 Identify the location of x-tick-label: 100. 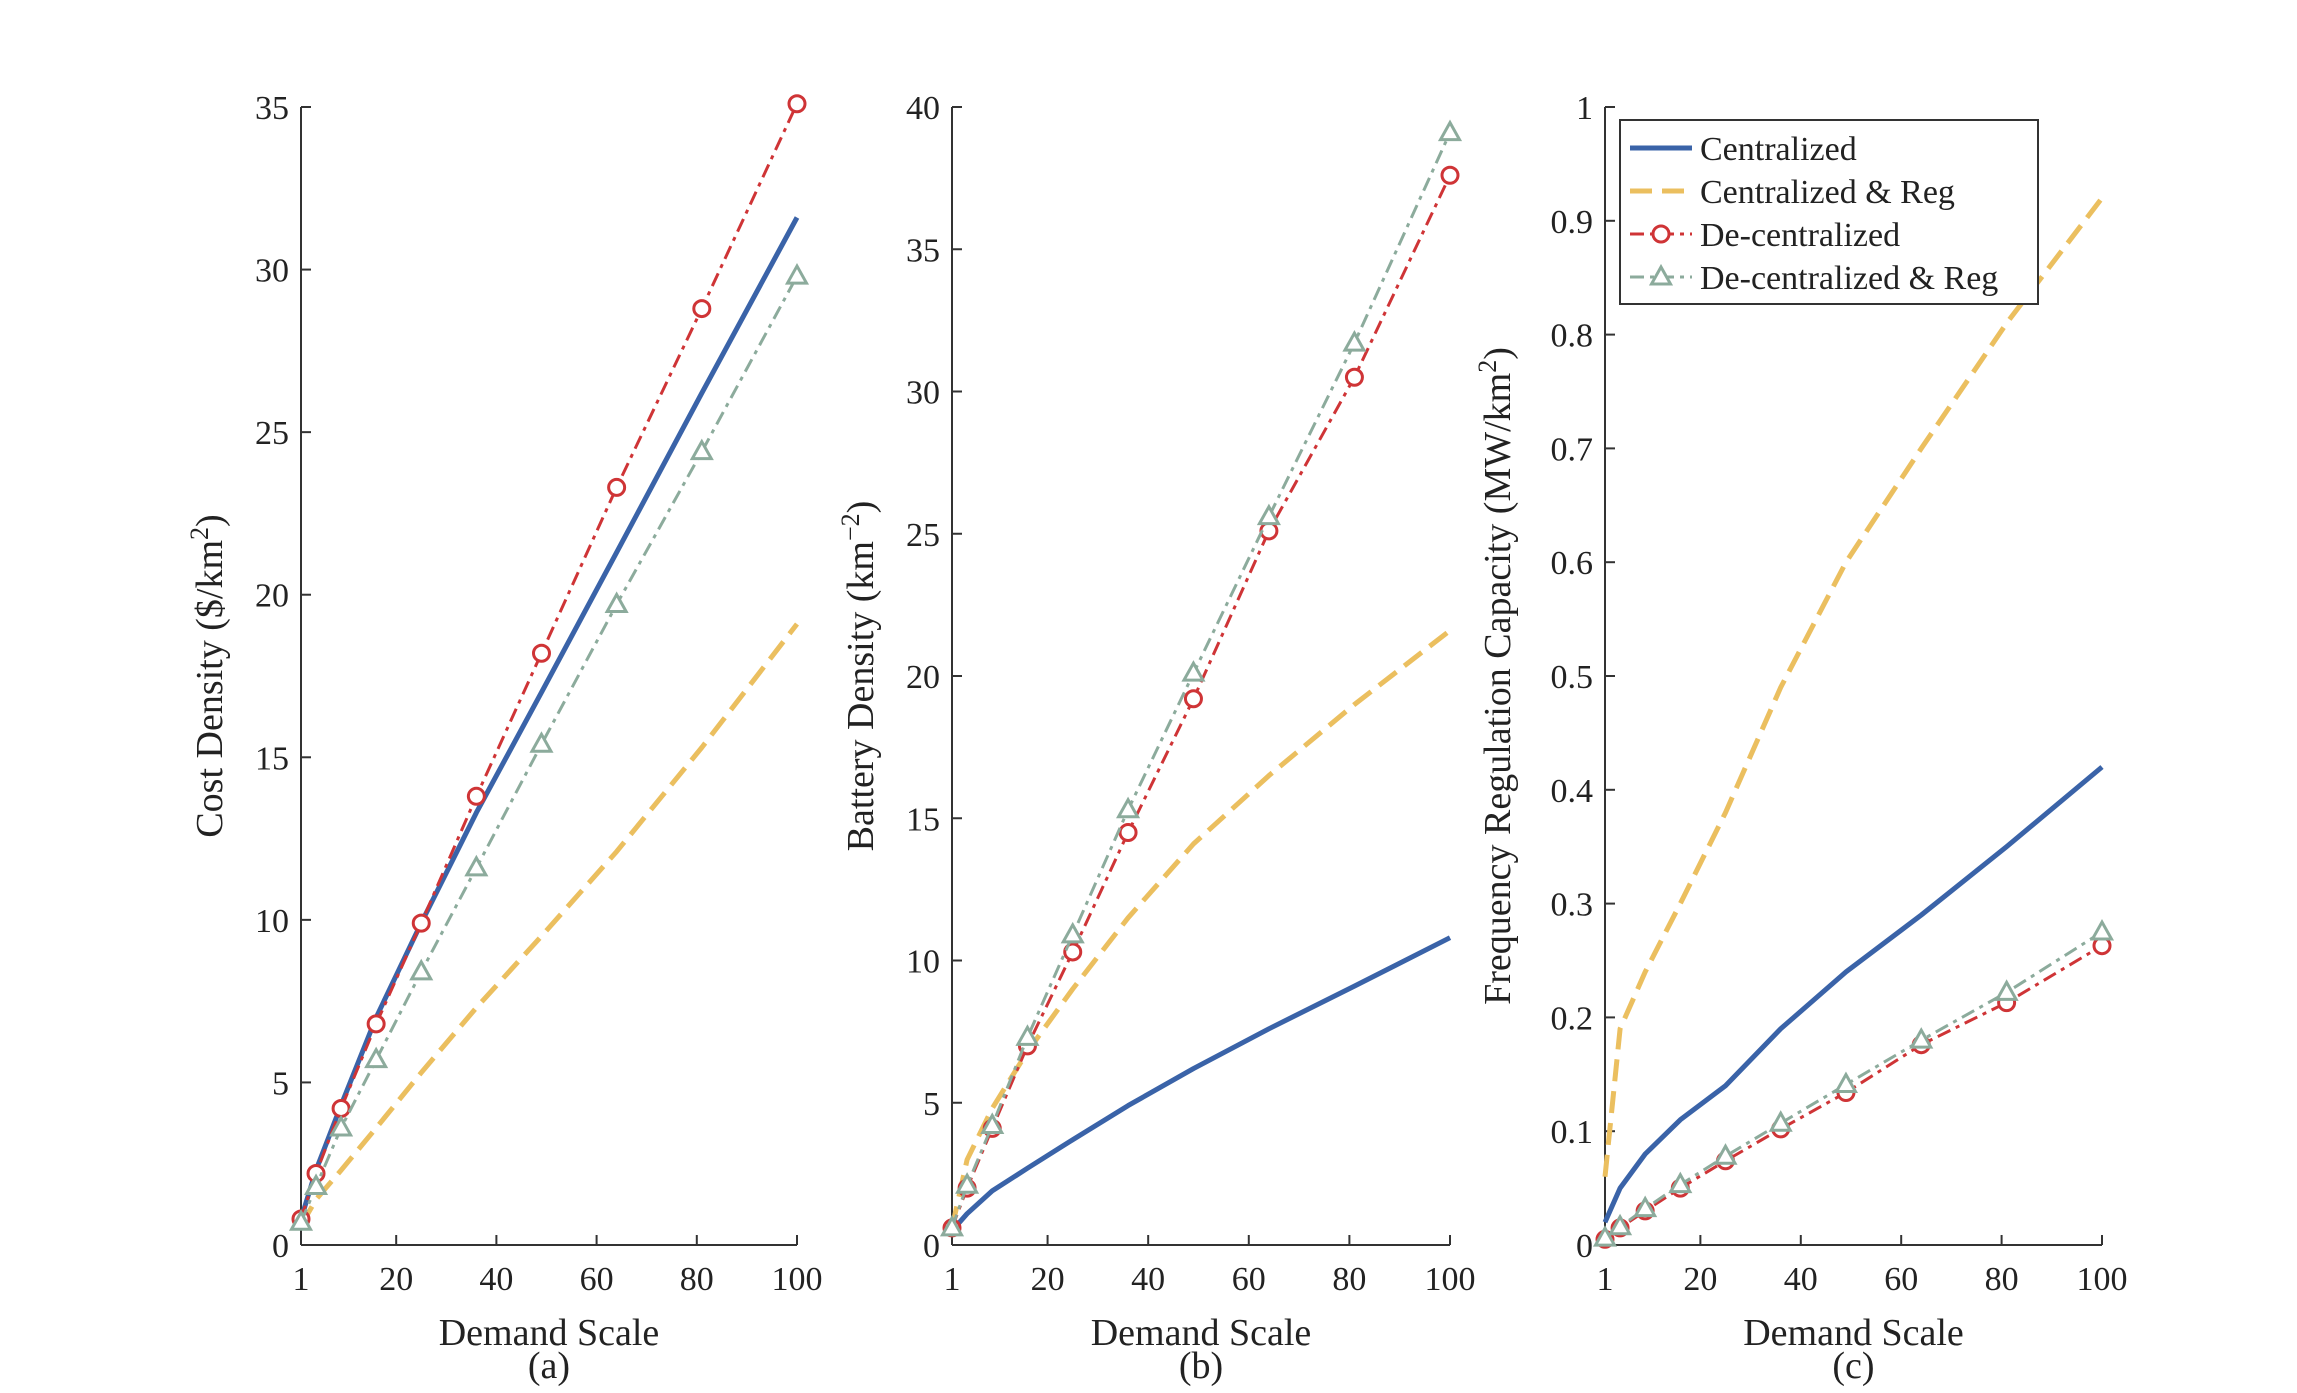
(797, 1279).